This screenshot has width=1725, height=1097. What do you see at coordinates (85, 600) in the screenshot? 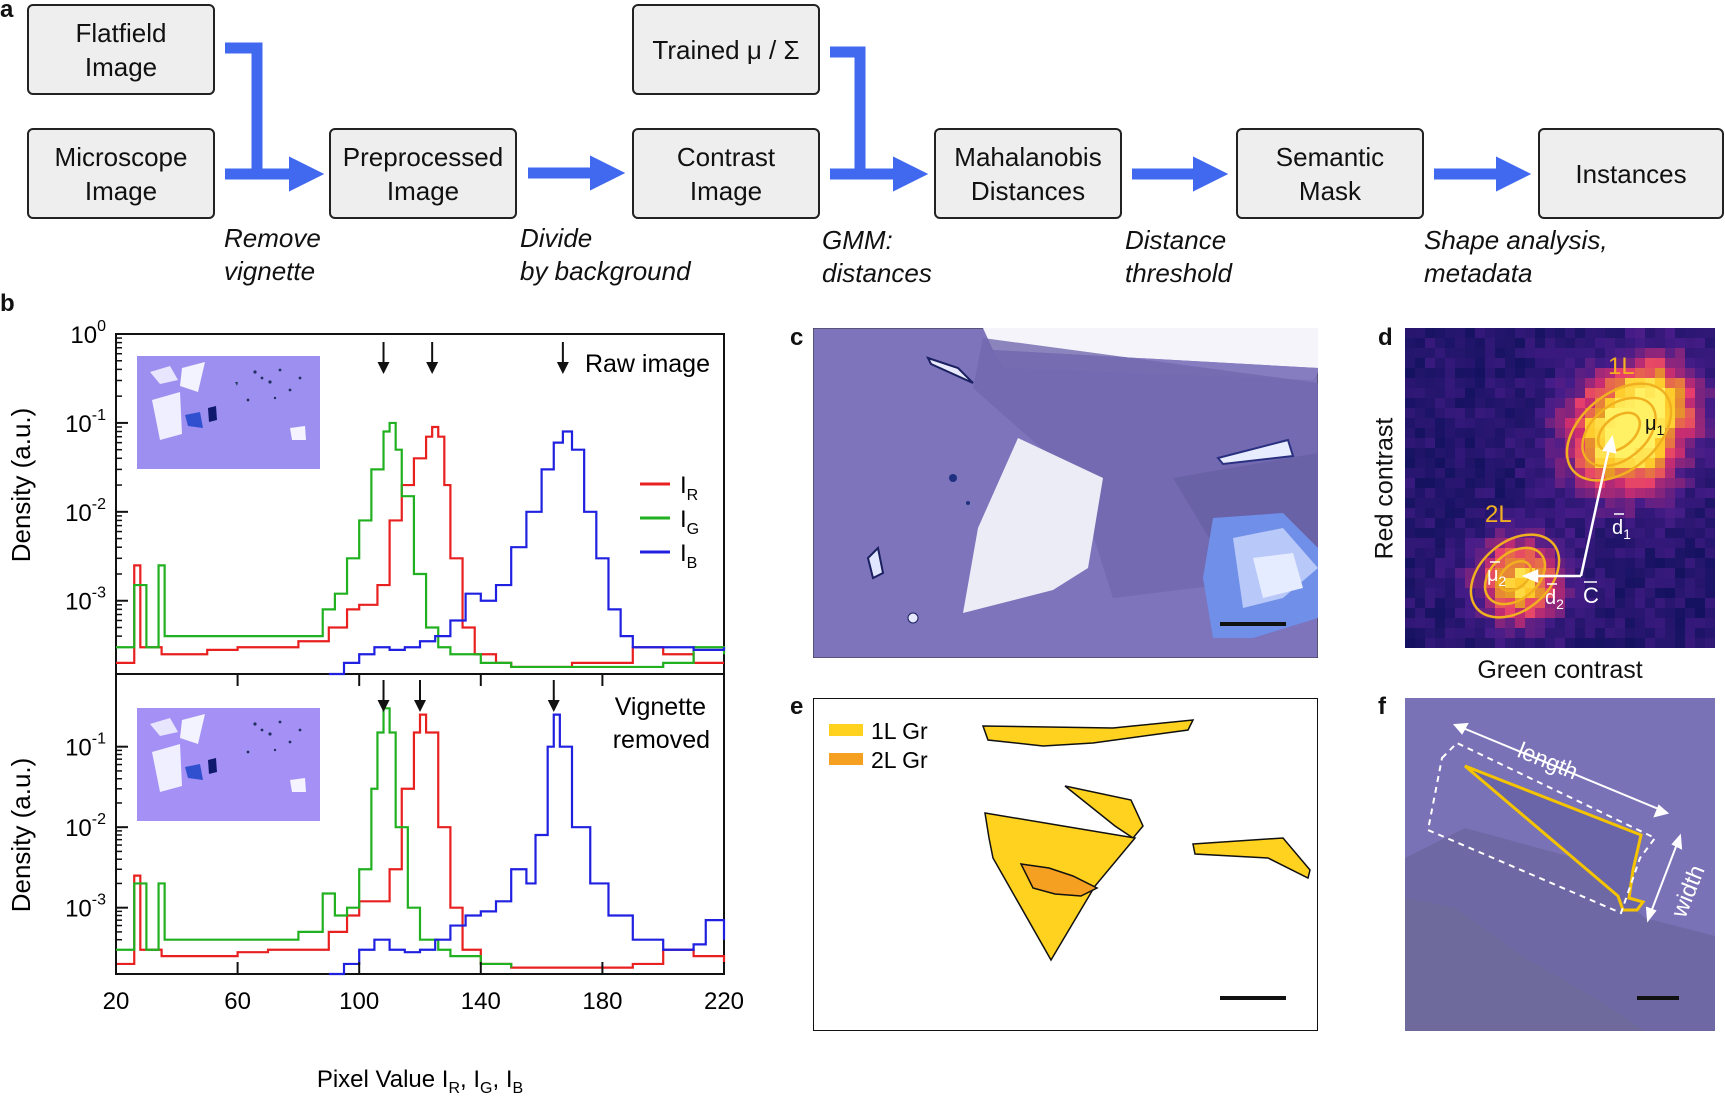
I see `hist-top-ytick-label: 10-3` at bounding box center [85, 600].